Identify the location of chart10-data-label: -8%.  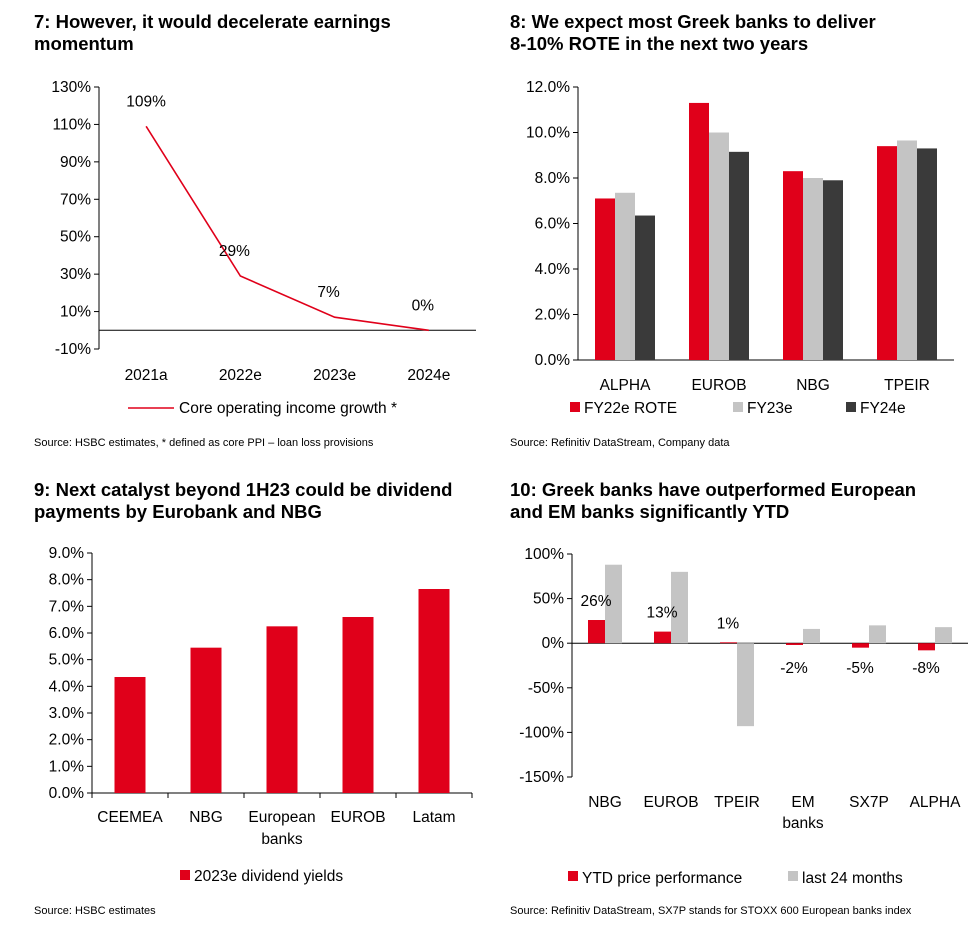
(926, 668).